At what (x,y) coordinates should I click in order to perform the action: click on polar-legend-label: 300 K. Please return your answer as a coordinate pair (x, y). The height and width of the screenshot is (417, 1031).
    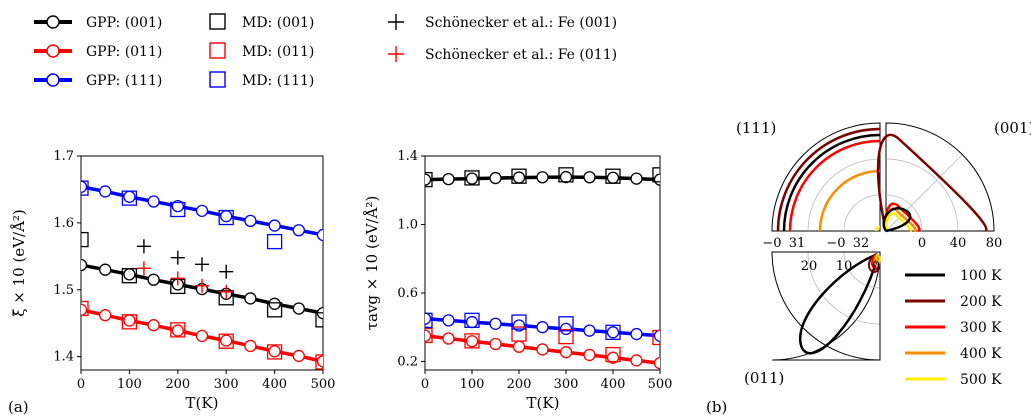
    Looking at the image, I should click on (981, 328).